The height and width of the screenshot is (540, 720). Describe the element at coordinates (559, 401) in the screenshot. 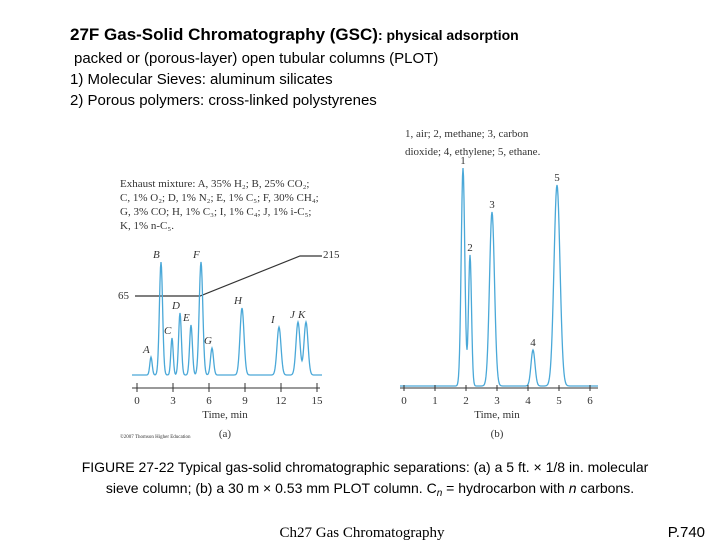

I see `x-tick-label: 5` at that location.